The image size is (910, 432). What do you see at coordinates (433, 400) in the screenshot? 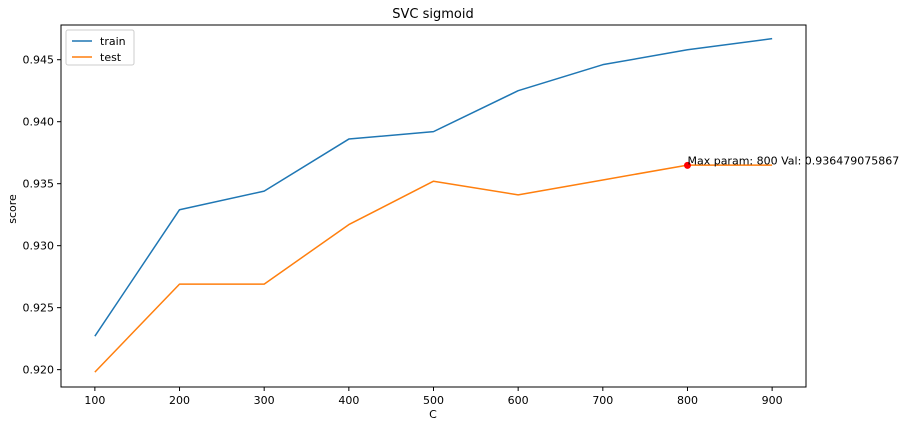
I see `x-tick-label: 500` at bounding box center [433, 400].